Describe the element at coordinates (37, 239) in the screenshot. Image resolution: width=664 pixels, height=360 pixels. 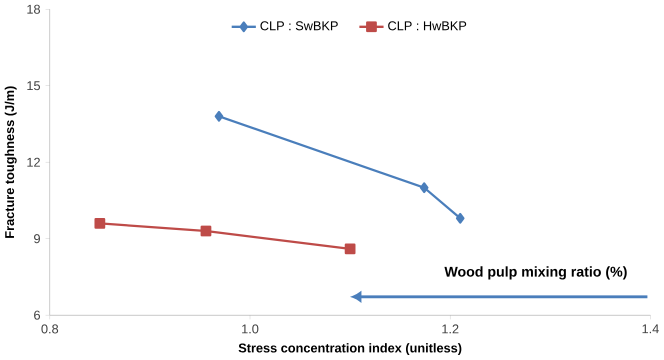
I see `y-tick-label: 9` at that location.